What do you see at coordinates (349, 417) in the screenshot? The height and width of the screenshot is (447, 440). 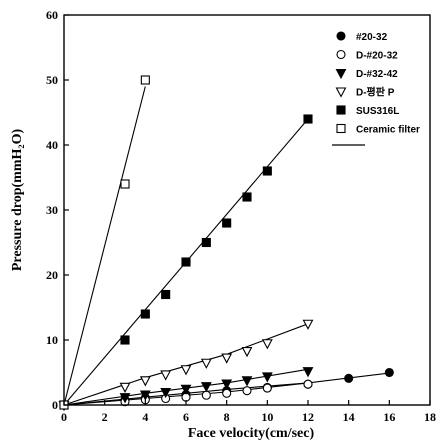 I see `x-tick-label: 14` at bounding box center [349, 417].